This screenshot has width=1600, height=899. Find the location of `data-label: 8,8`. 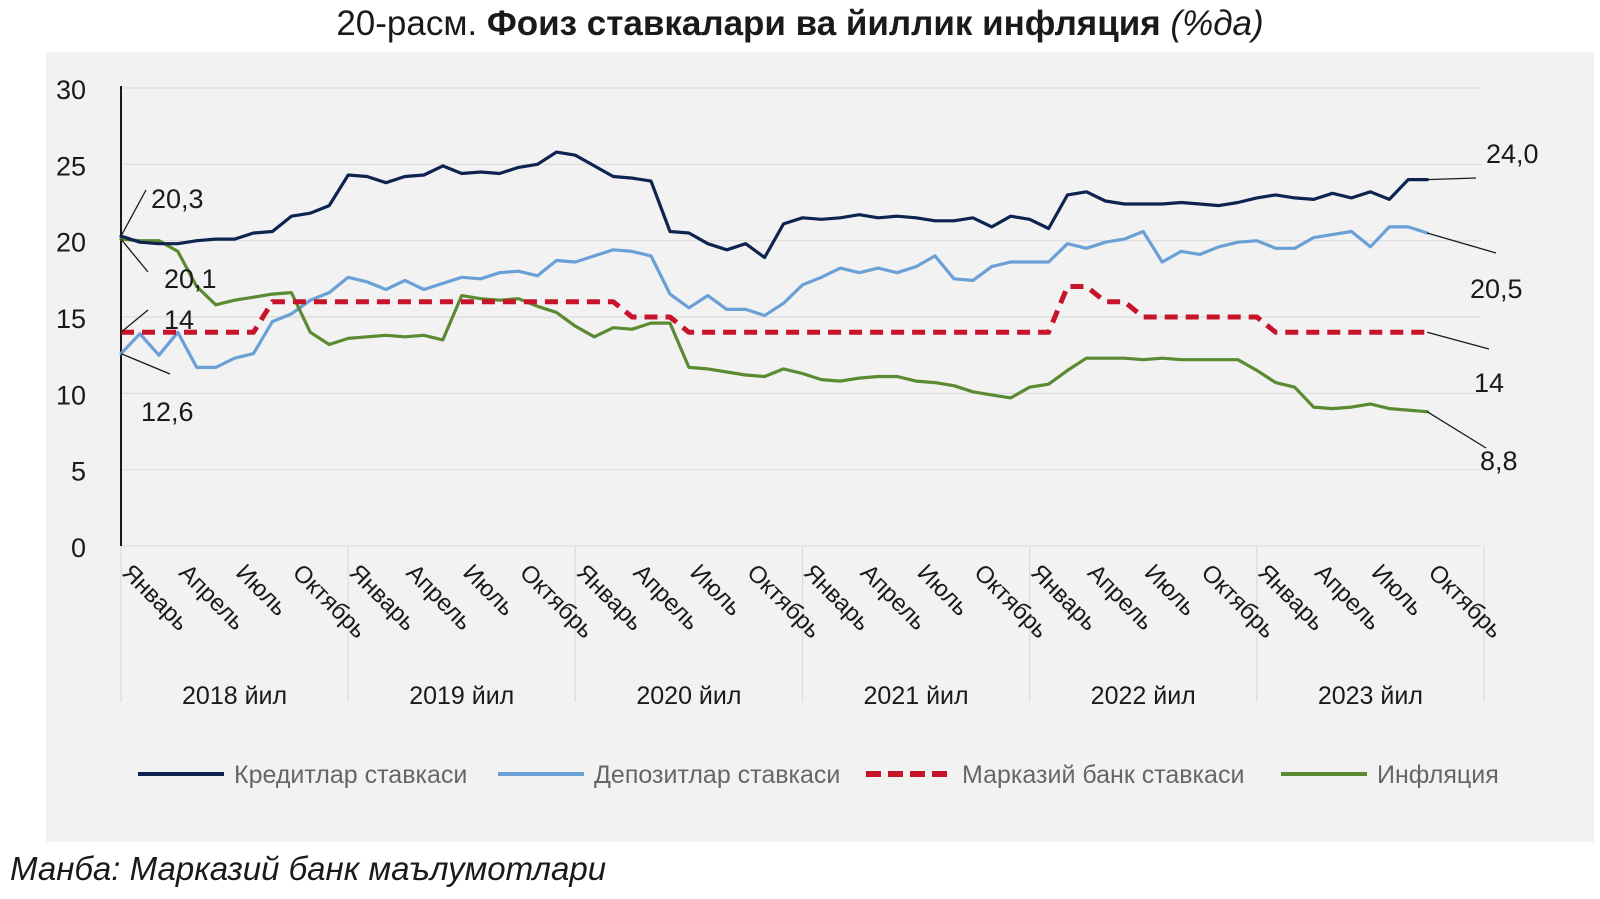

data-label: 8,8 is located at coordinates (1499, 461).